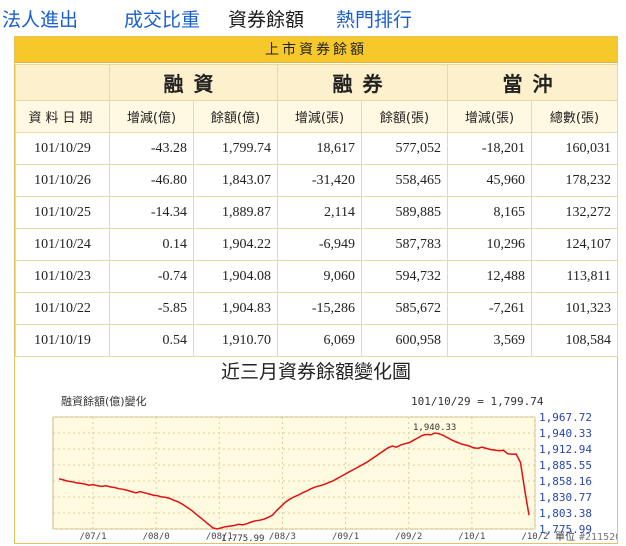 The width and height of the screenshot is (626, 546). What do you see at coordinates (598, 536) in the screenshot?
I see `watermark-code: #211520` at bounding box center [598, 536].